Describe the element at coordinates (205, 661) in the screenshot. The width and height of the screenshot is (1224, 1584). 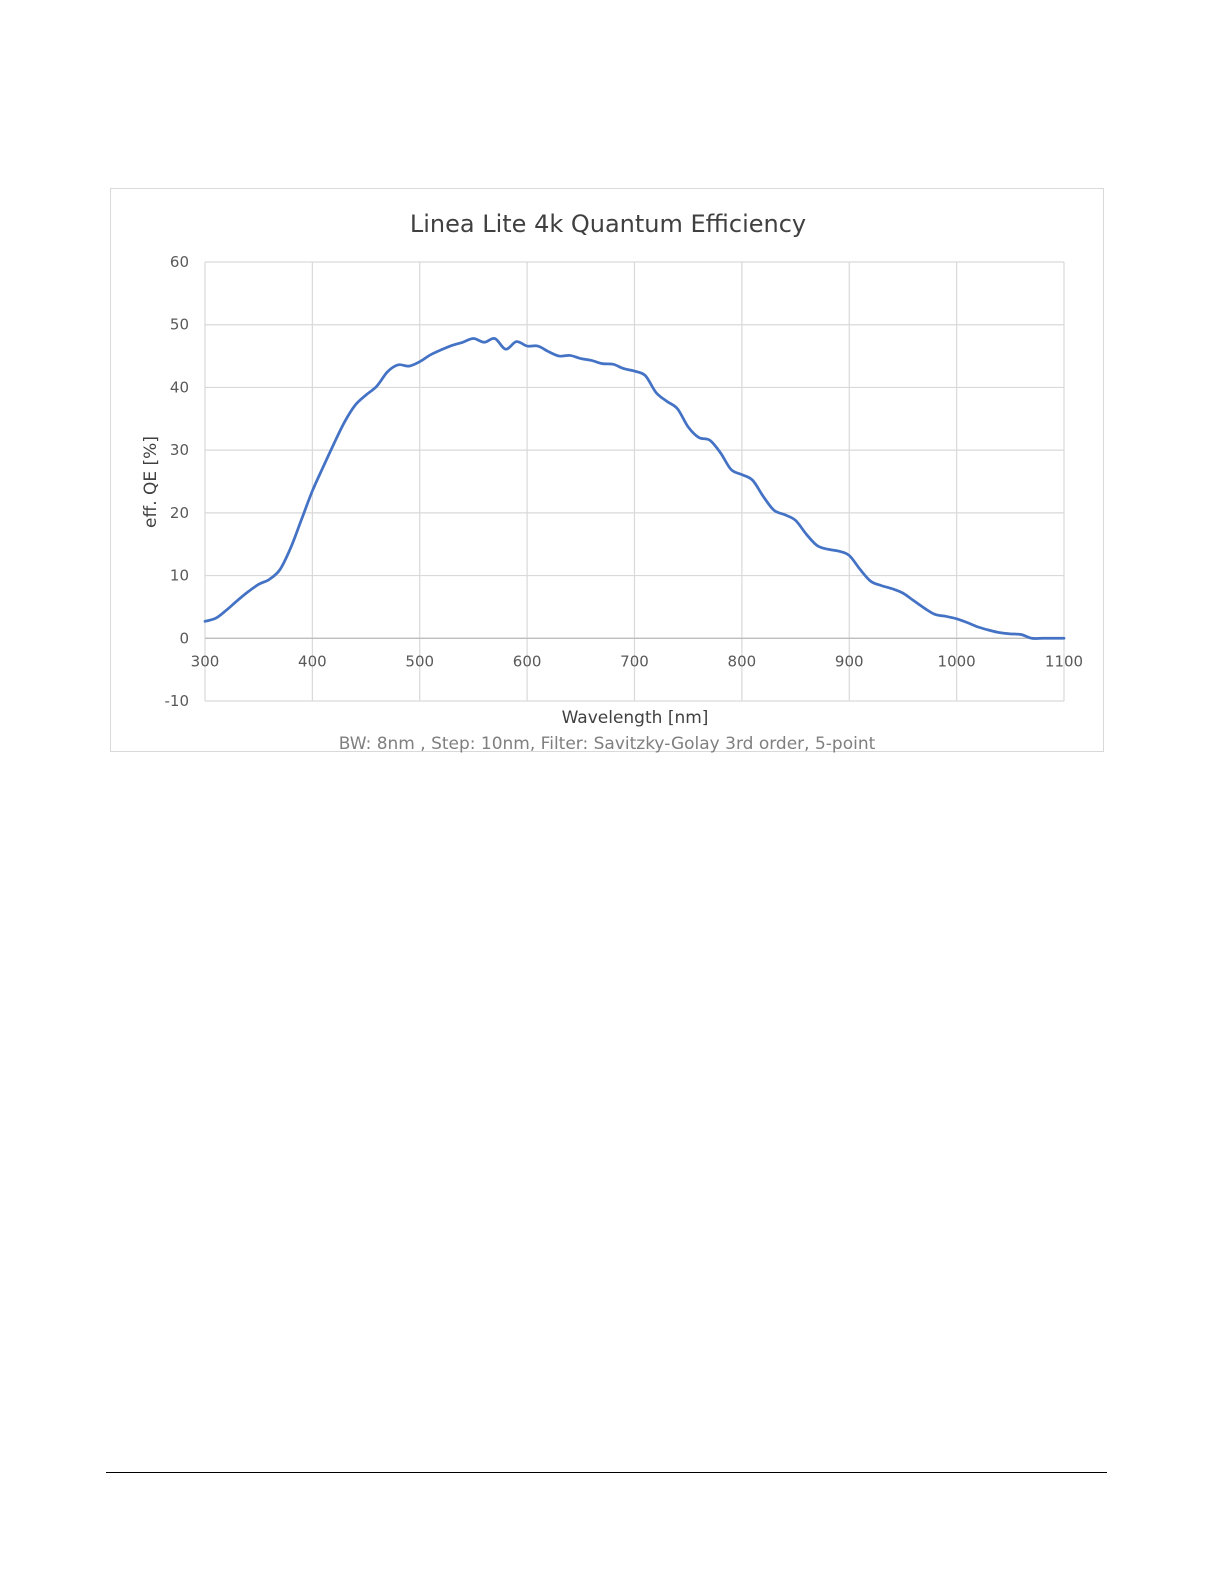
I see `x-tick-label: 300` at that location.